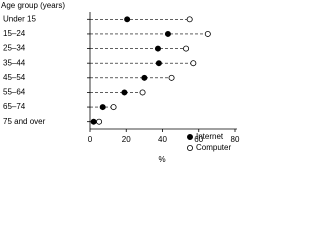  What do you see at coordinates (14, 33) in the screenshot?
I see `y-tick-label: 15–24` at bounding box center [14, 33].